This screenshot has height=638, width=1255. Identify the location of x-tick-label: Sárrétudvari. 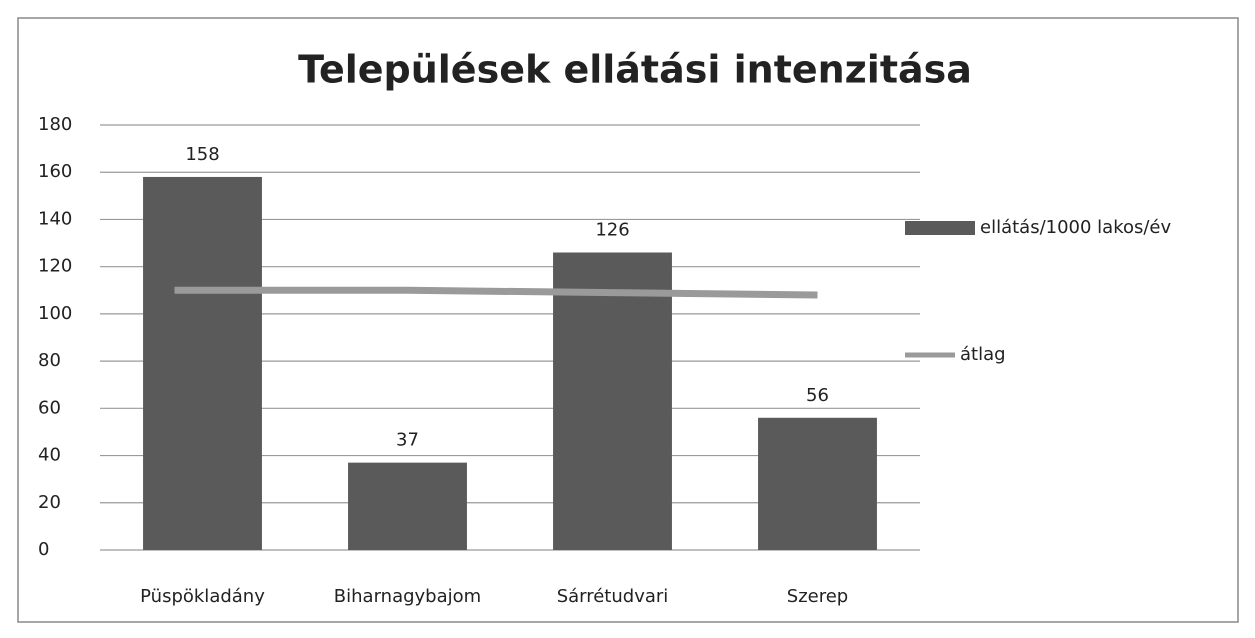
(613, 596).